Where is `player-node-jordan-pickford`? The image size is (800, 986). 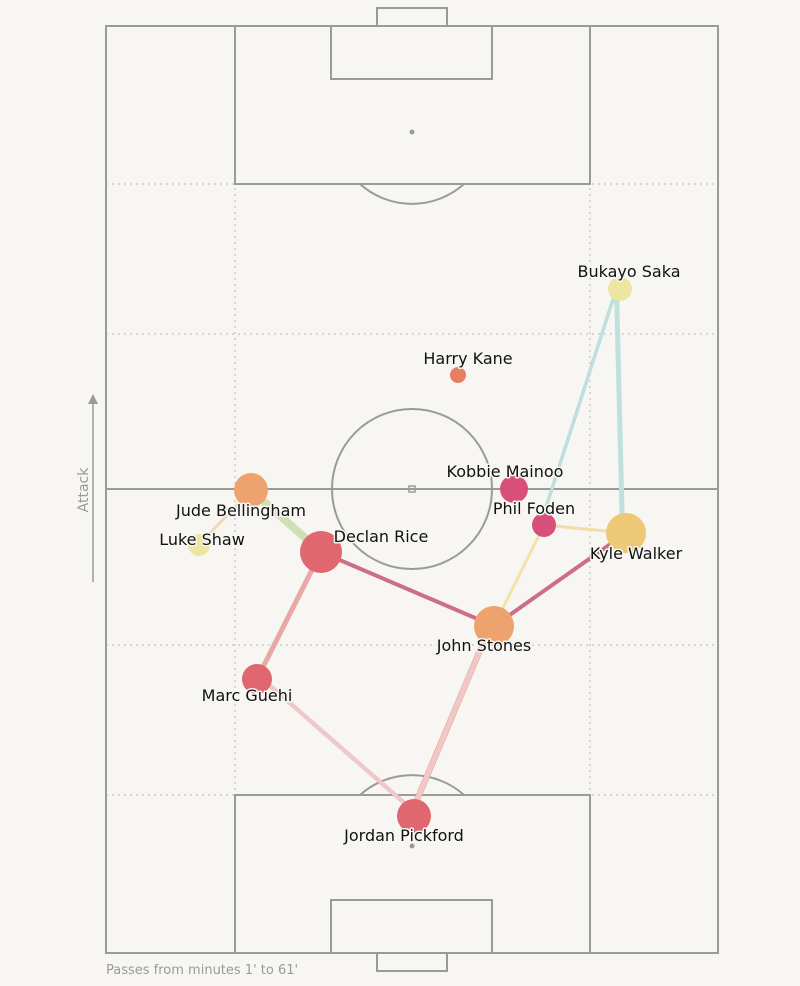
player-node-jordan-pickford is located at coordinates (414, 816).